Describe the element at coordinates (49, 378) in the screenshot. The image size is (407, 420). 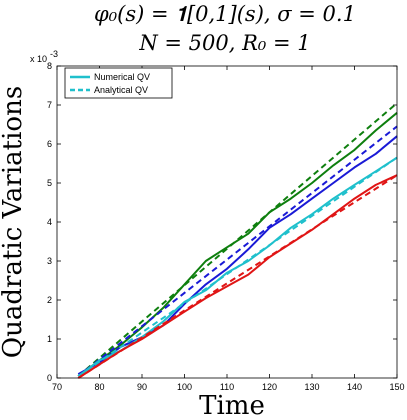
I see `y-tick-label: 0` at that location.